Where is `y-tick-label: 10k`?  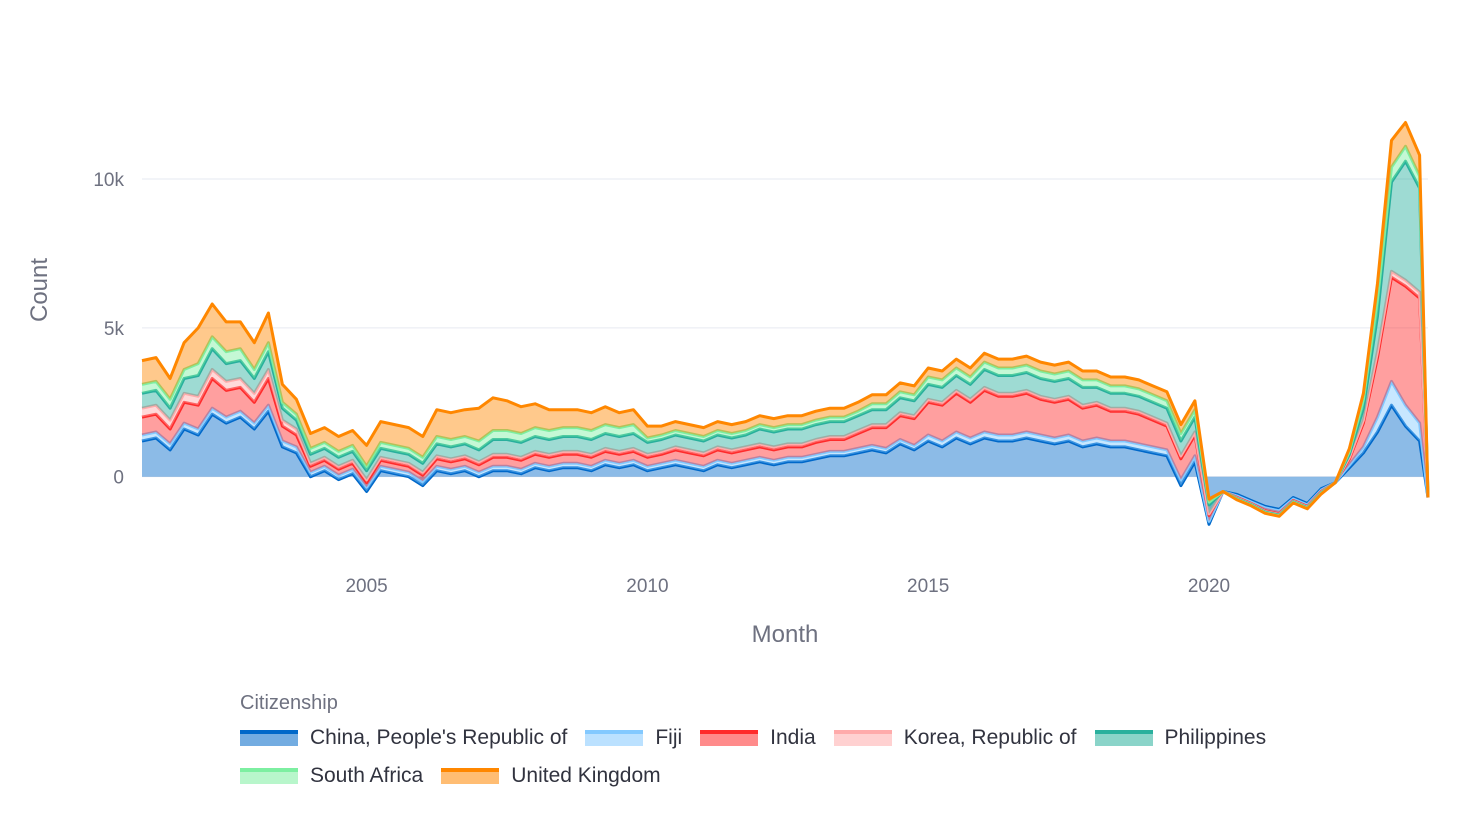
y-tick-label: 10k is located at coordinates (108, 180).